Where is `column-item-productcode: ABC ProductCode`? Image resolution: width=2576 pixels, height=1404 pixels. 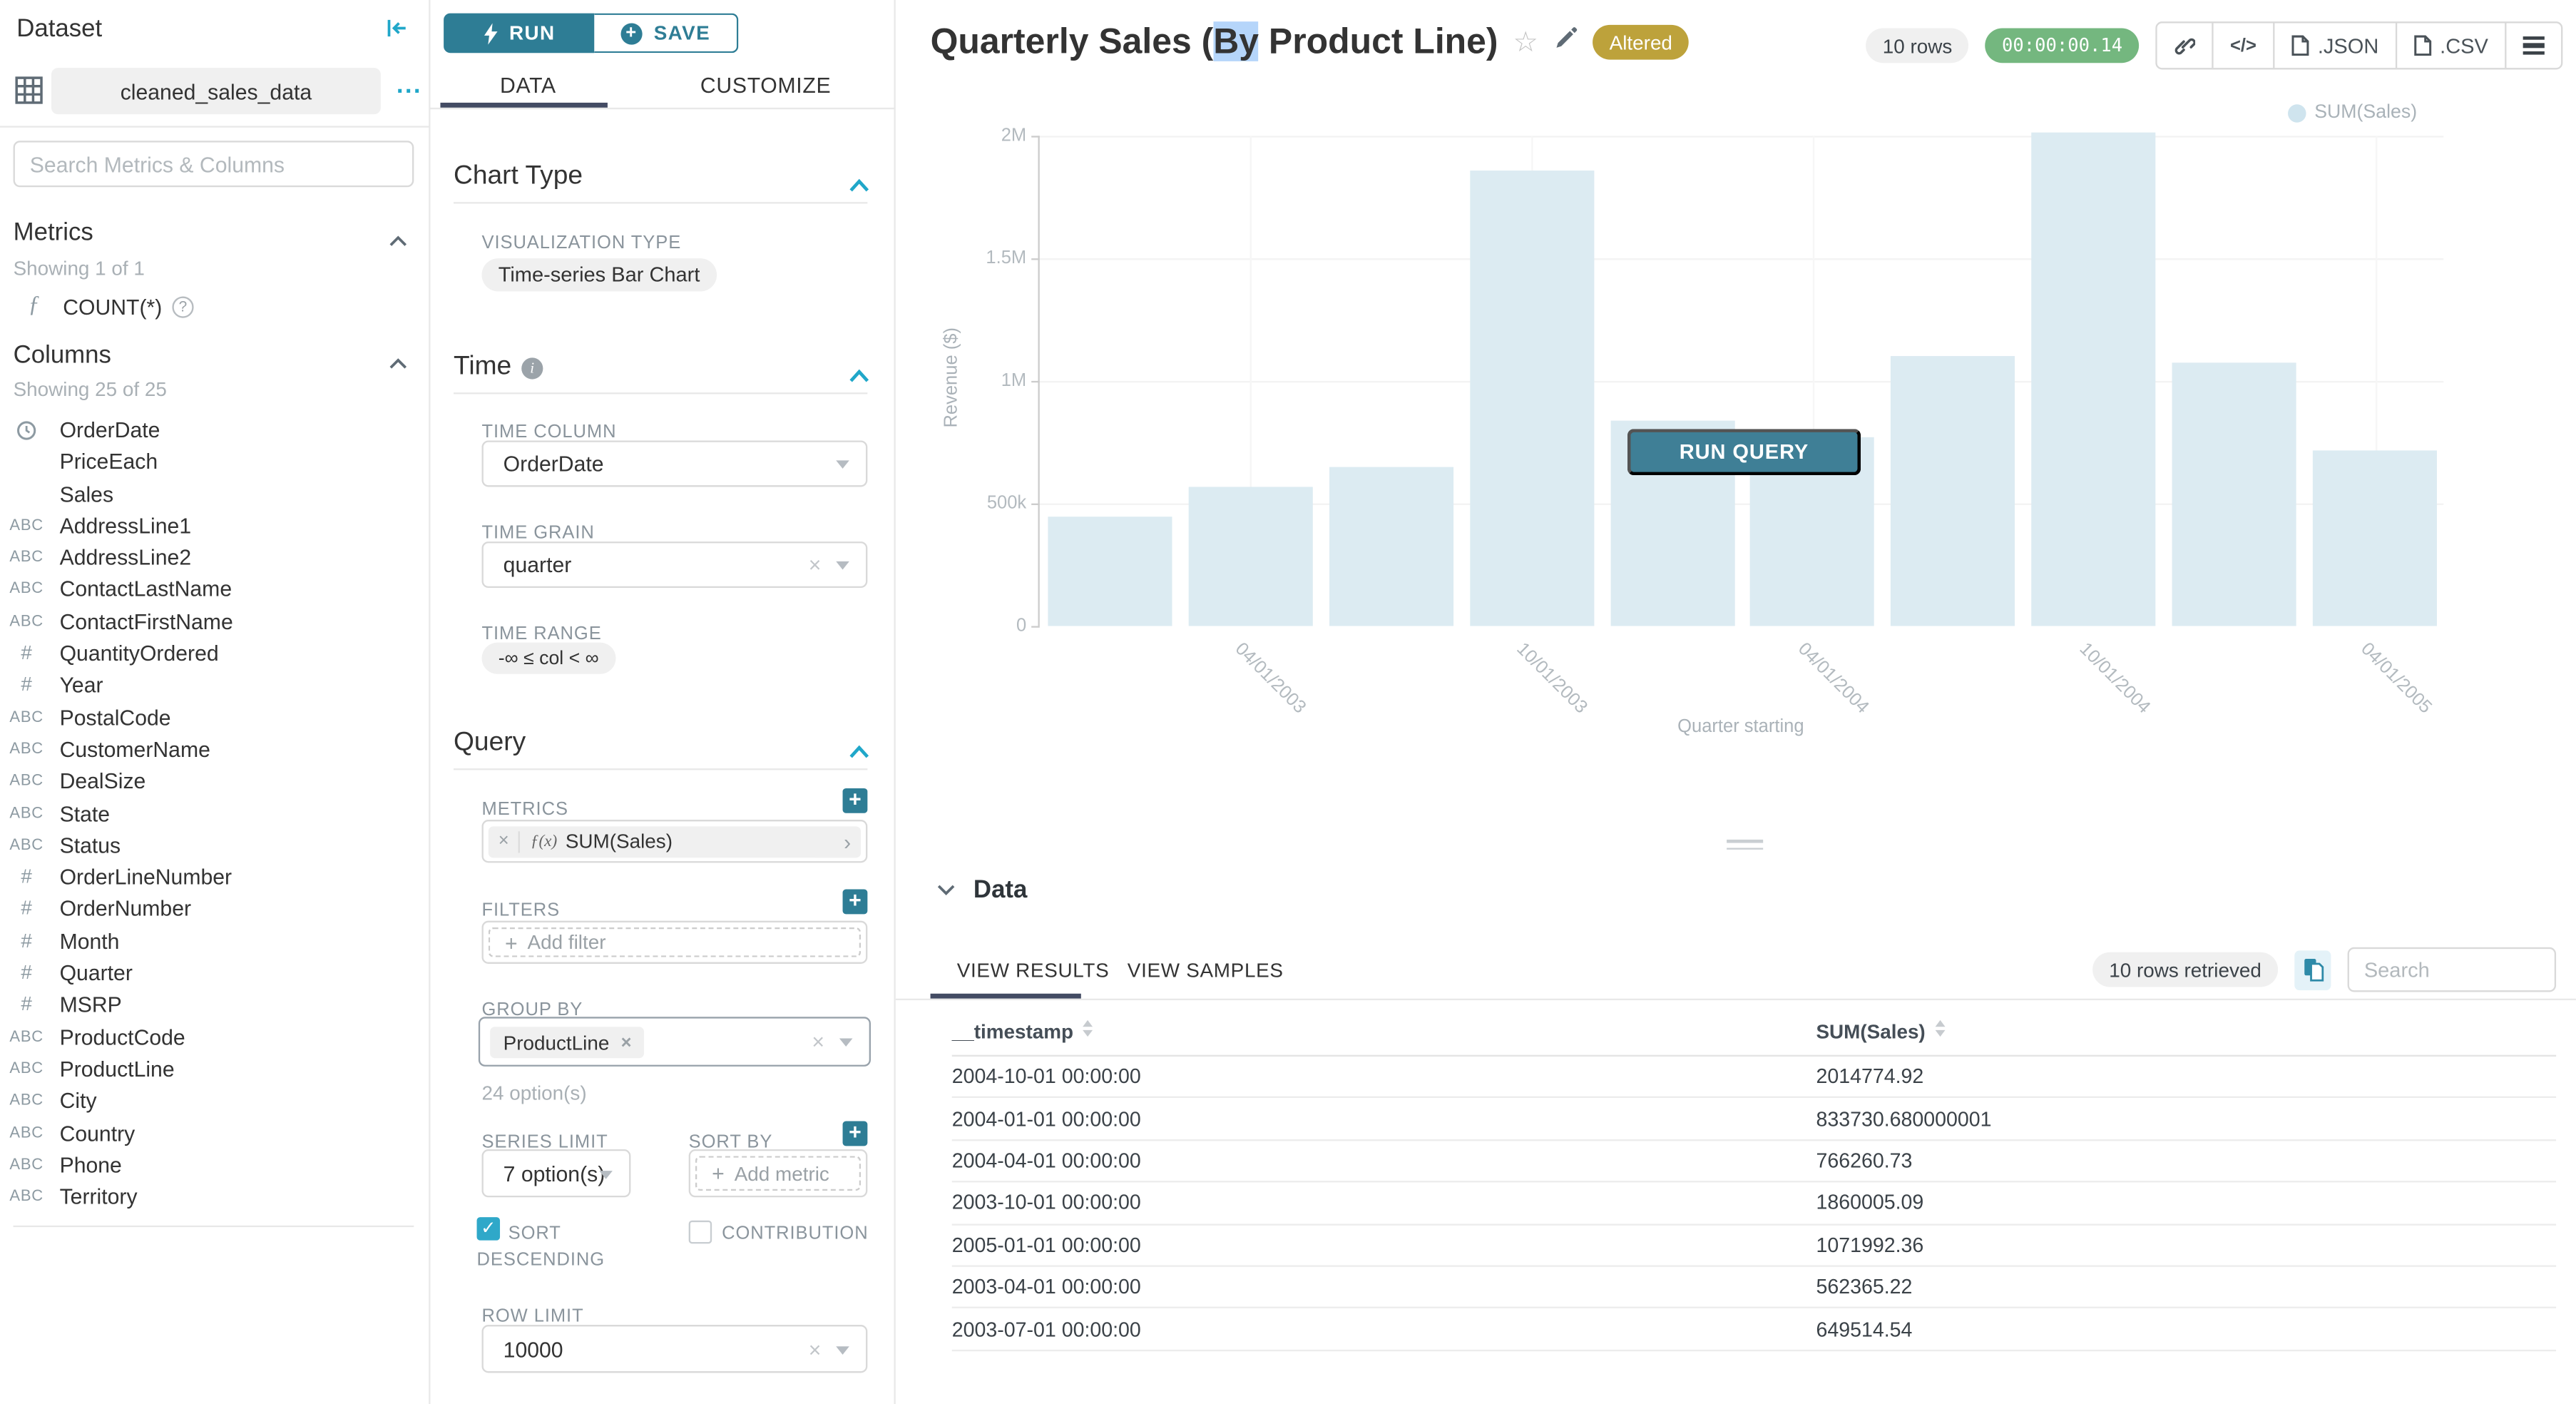
column-item-productcode: ABC ProductCode is located at coordinates (215, 1037).